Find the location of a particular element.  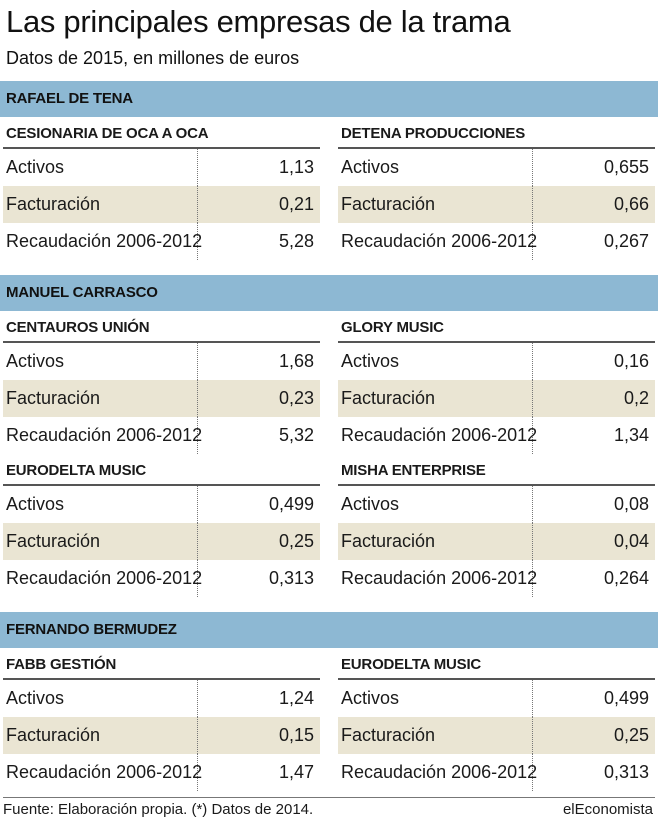

company-name: MISHA ENTERPRISE is located at coordinates (496, 470).